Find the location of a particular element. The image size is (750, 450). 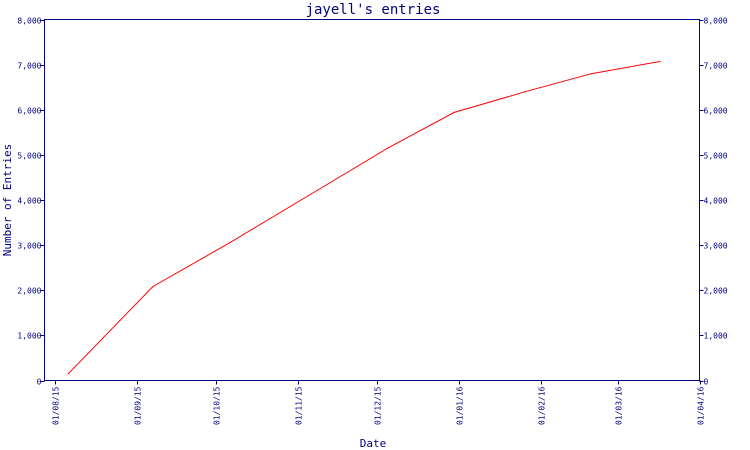

x-tick-label: 01/04/16 is located at coordinates (701, 405).